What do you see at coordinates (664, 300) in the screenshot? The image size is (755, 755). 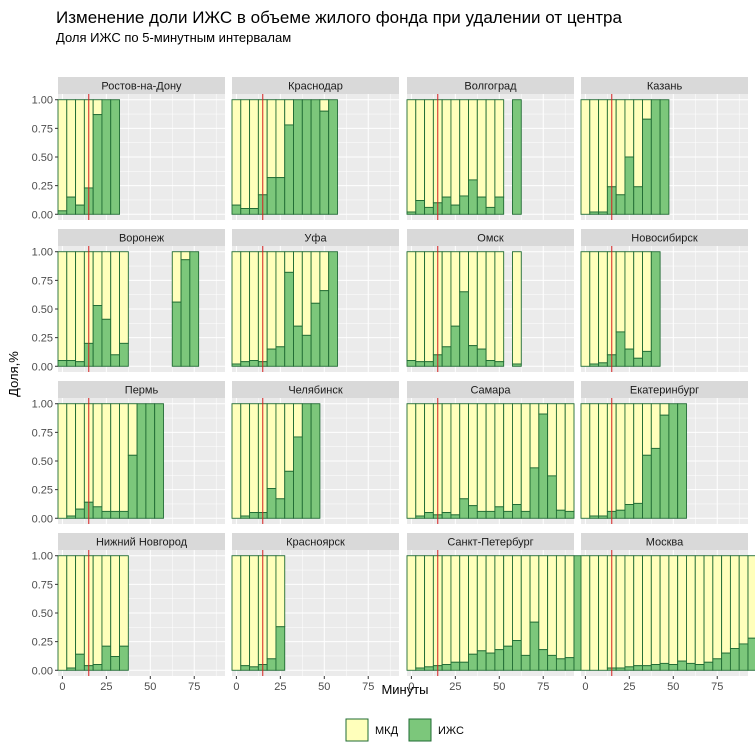 I see `facet-panel: Новосибирск` at bounding box center [664, 300].